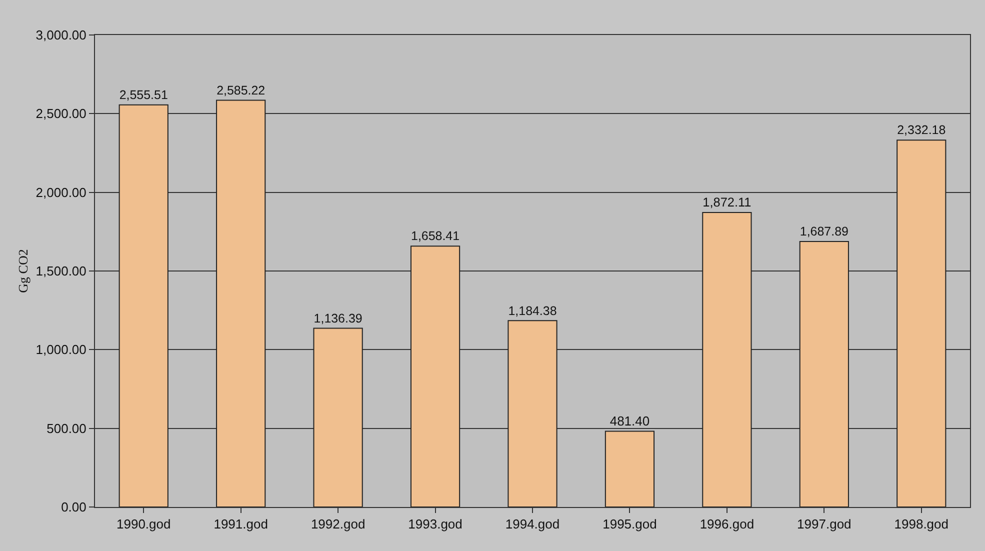 This screenshot has height=551, width=985. I want to click on y-tick-label: 2,500.00, so click(61, 114).